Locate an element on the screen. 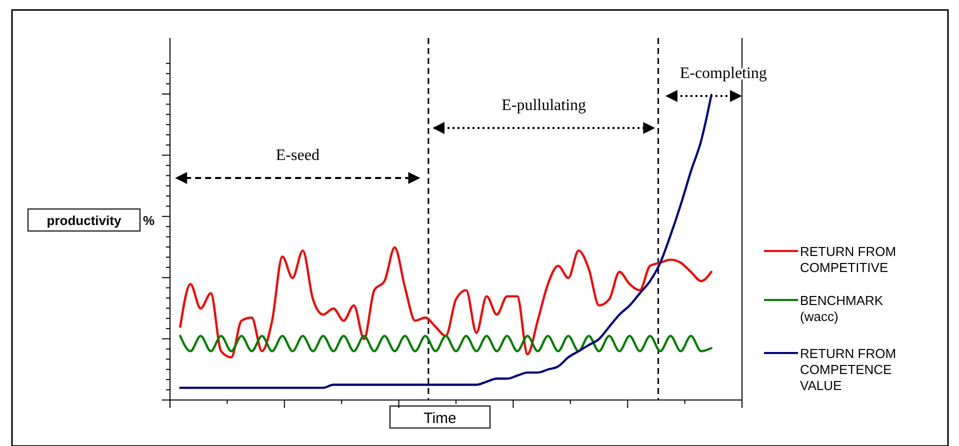 The width and height of the screenshot is (959, 446). text: productivity % is located at coordinates (100, 220).